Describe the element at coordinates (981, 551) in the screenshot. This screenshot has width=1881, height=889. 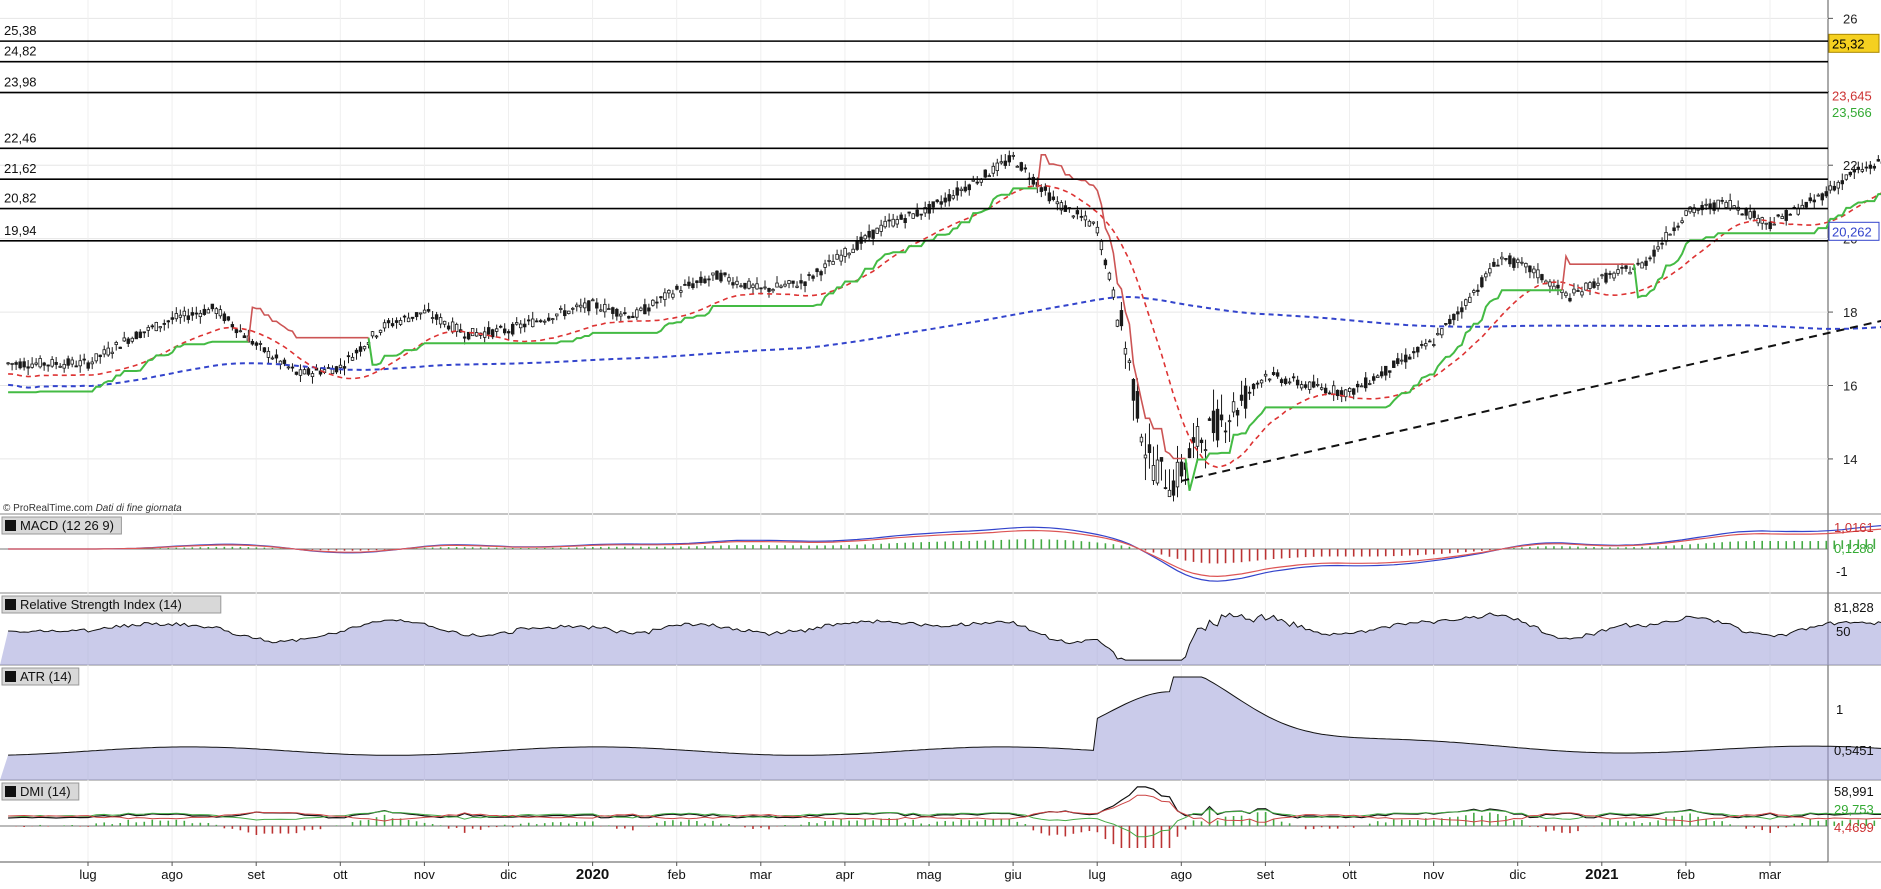
I see `macd-histogram` at that location.